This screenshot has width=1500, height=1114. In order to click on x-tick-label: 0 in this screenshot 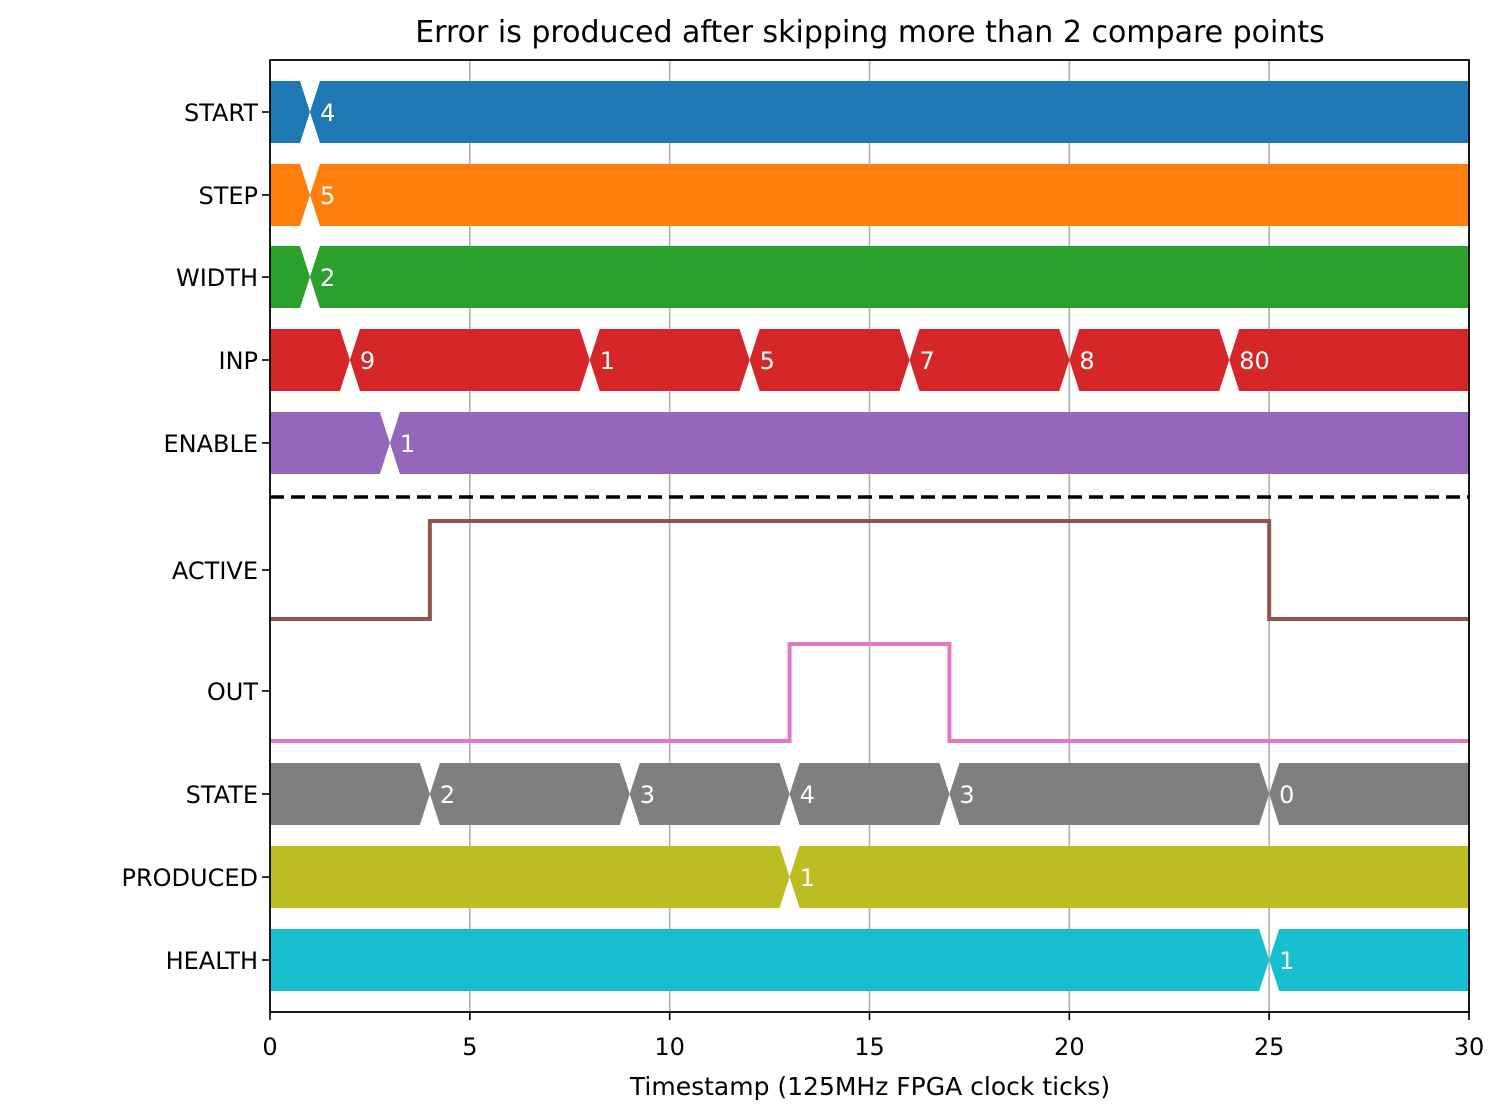, I will do `click(269, 1047)`.